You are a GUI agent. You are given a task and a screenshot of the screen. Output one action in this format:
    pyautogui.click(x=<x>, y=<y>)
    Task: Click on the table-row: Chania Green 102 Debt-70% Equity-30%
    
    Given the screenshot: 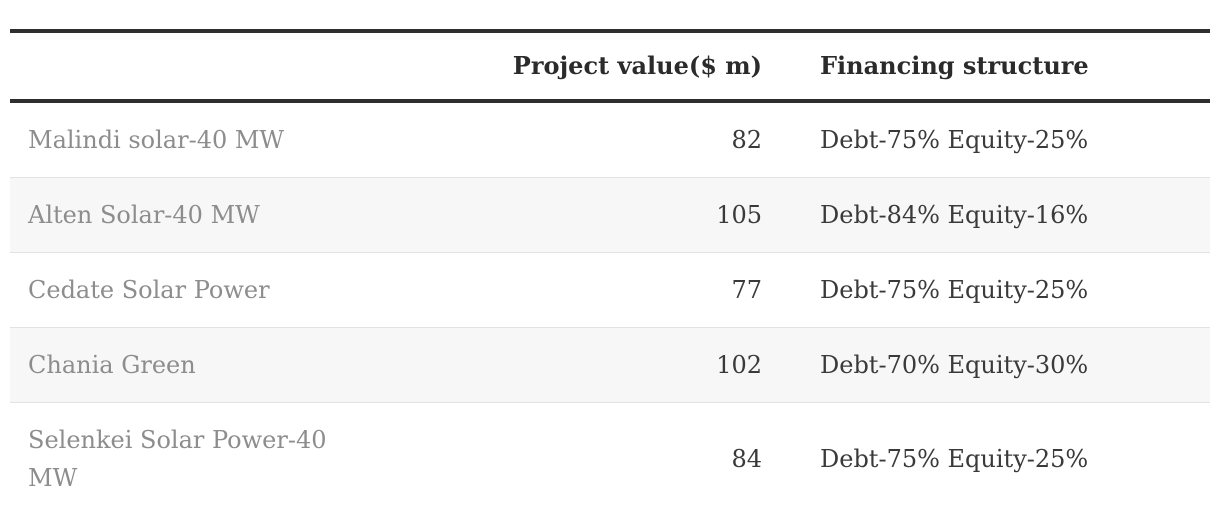 What is the action you would take?
    pyautogui.click(x=610, y=365)
    